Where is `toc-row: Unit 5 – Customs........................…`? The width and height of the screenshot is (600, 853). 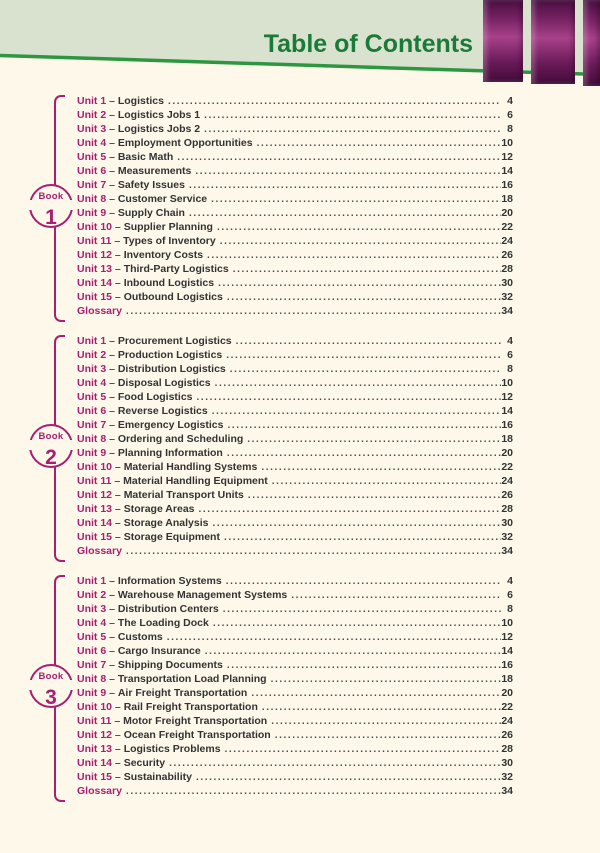 toc-row: Unit 5 – Customs........................… is located at coordinates (295, 637).